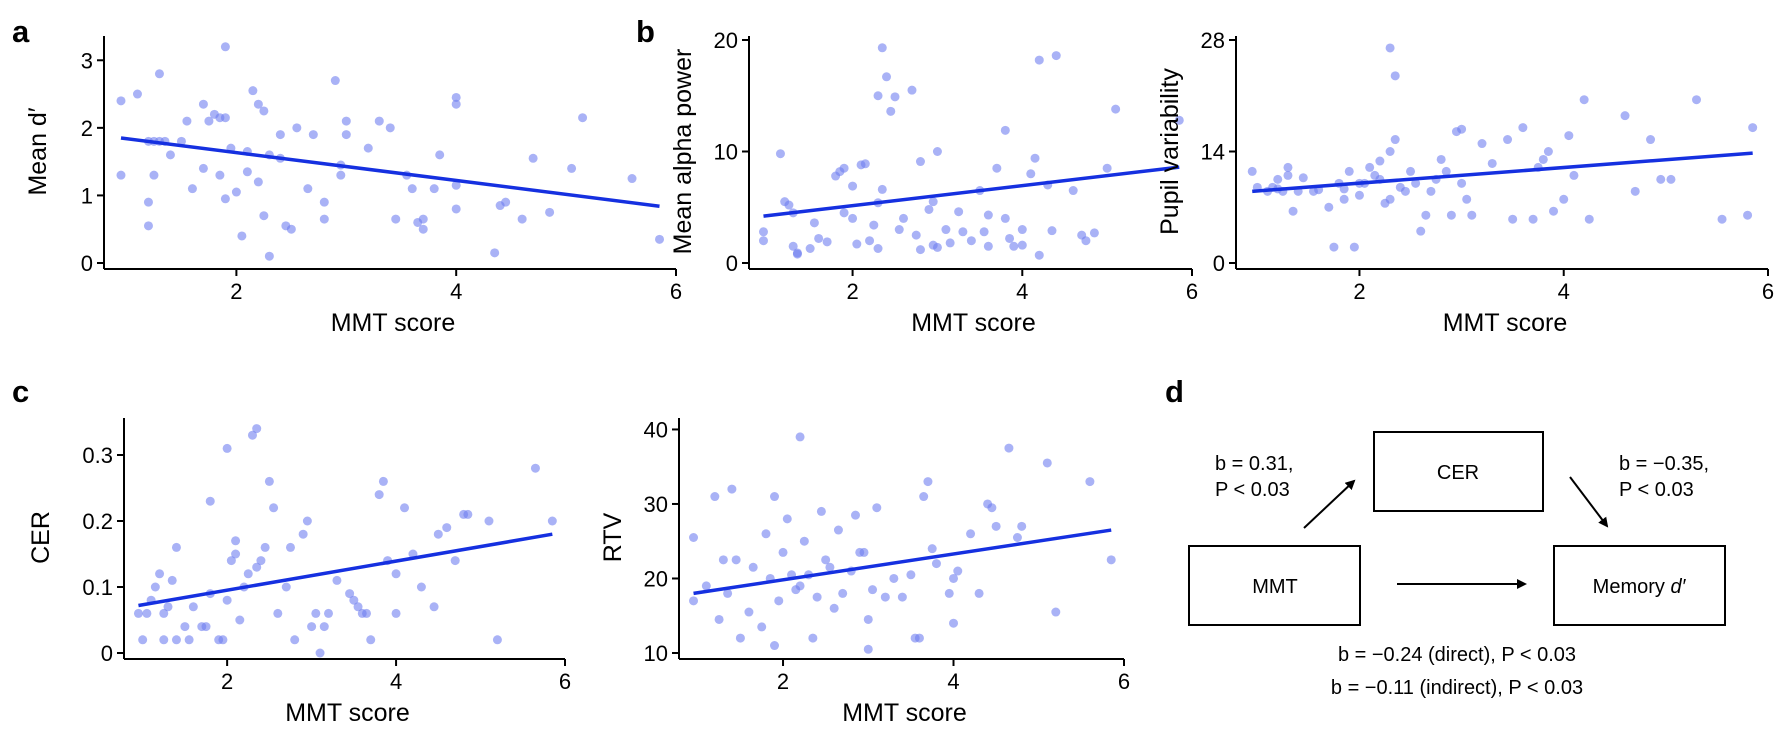  I want to click on mmt-box-label: MMT, so click(1275, 587).